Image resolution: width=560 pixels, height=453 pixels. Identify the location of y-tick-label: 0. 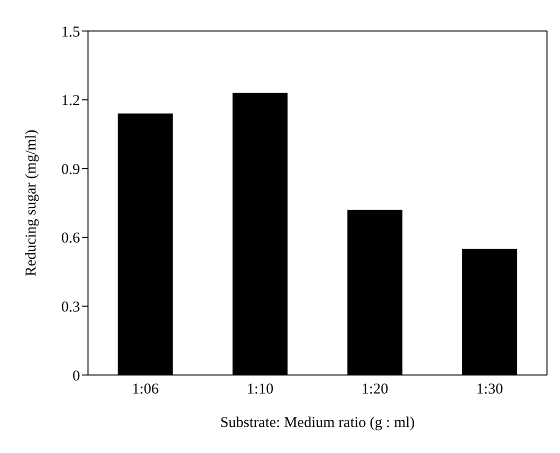
(76, 376).